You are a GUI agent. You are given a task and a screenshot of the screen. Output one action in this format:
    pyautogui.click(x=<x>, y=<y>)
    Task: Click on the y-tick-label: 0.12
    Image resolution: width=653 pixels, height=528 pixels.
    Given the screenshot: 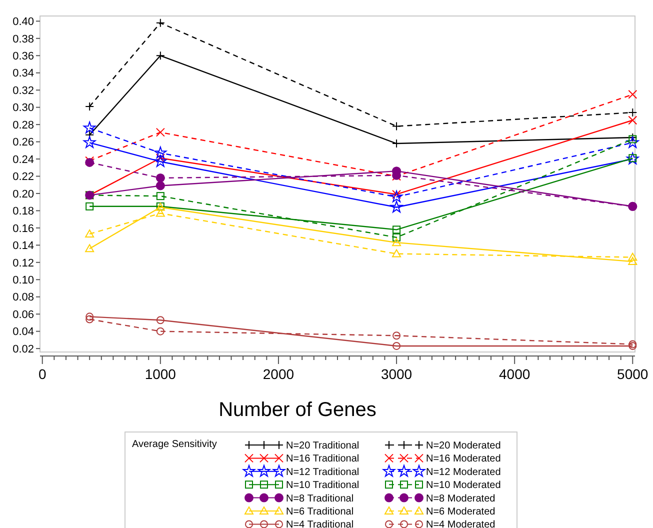 What is the action you would take?
    pyautogui.click(x=23, y=263)
    